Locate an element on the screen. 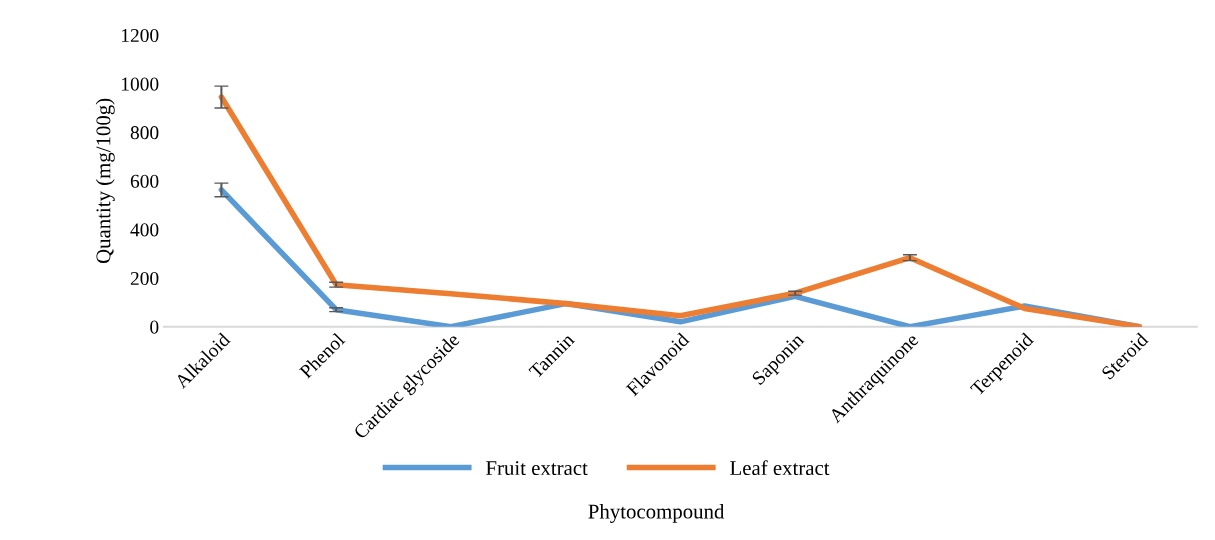 The image size is (1215, 540). y-tick-label: 0 is located at coordinates (154, 327).